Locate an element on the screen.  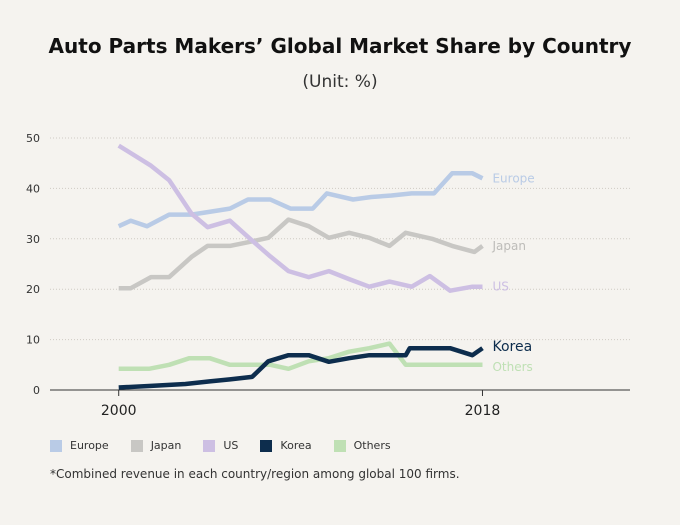
series-line-japan is located at coordinates (301, 254).